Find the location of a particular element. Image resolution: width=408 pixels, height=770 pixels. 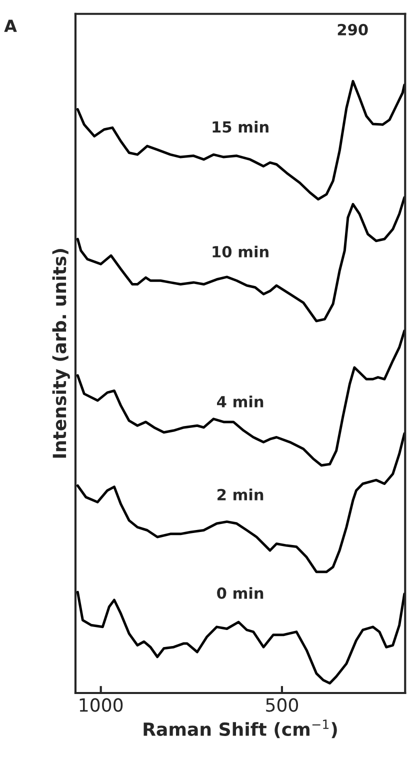

x-tick-label: 1000 is located at coordinates (101, 705).